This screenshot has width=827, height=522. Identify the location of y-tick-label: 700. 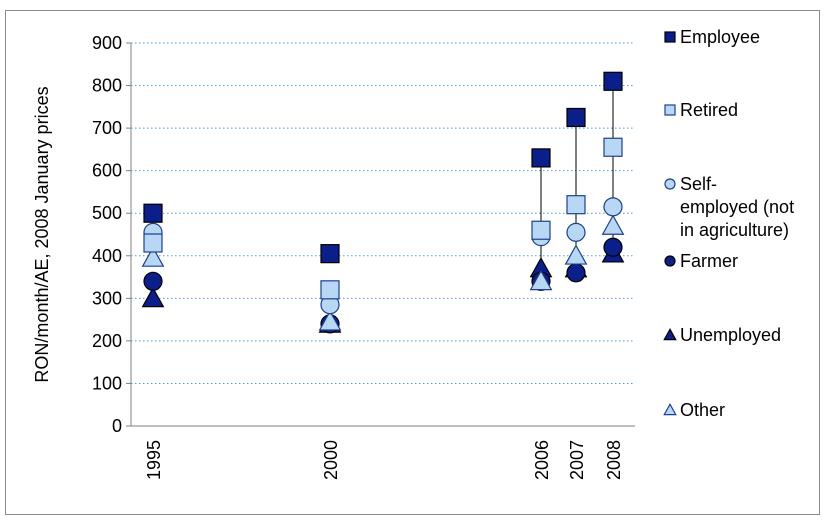
(107, 128).